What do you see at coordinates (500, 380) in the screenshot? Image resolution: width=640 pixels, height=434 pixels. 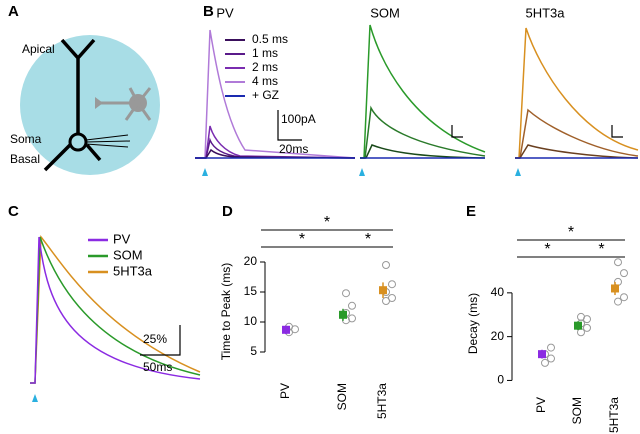 I see `y-tick-label: 0` at bounding box center [500, 380].